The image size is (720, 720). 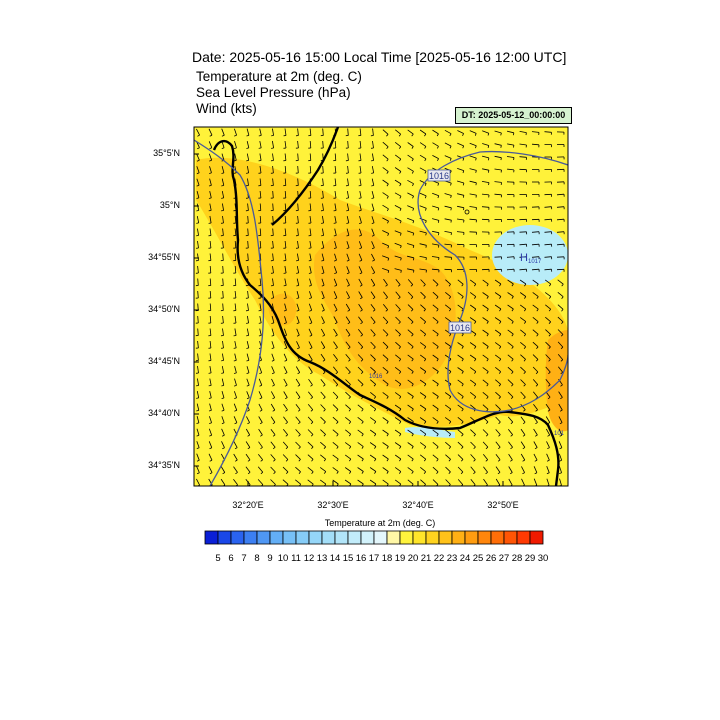 I want to click on colorbar-label: 18, so click(x=387, y=558).